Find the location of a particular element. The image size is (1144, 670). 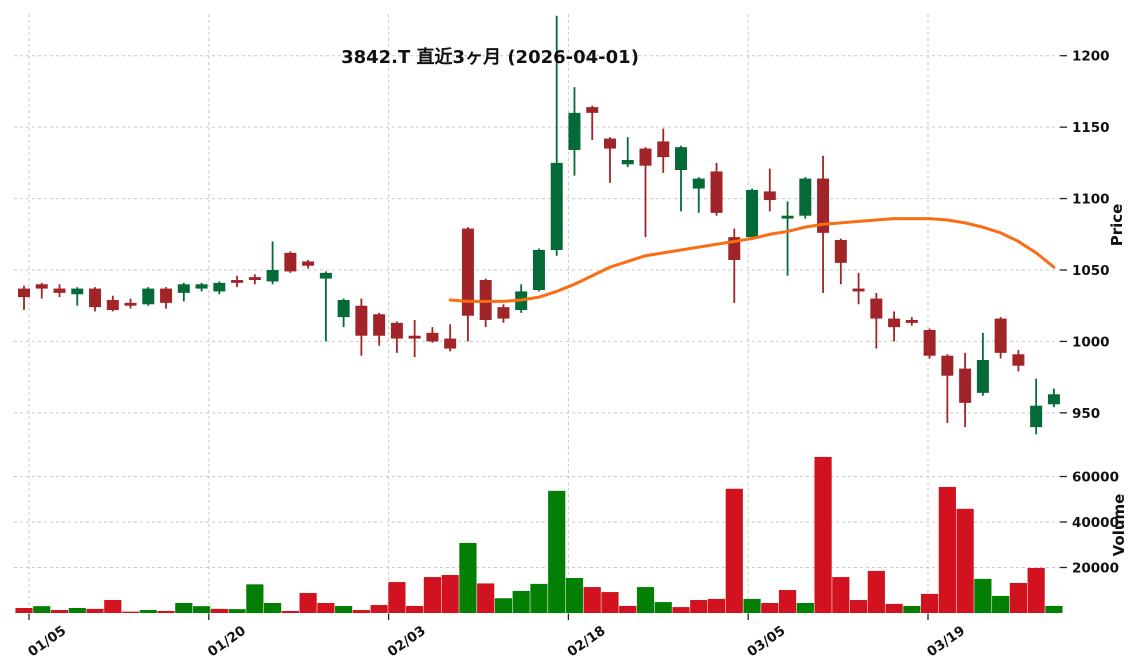

date-tick-label: 01/05 is located at coordinates (47, 641).